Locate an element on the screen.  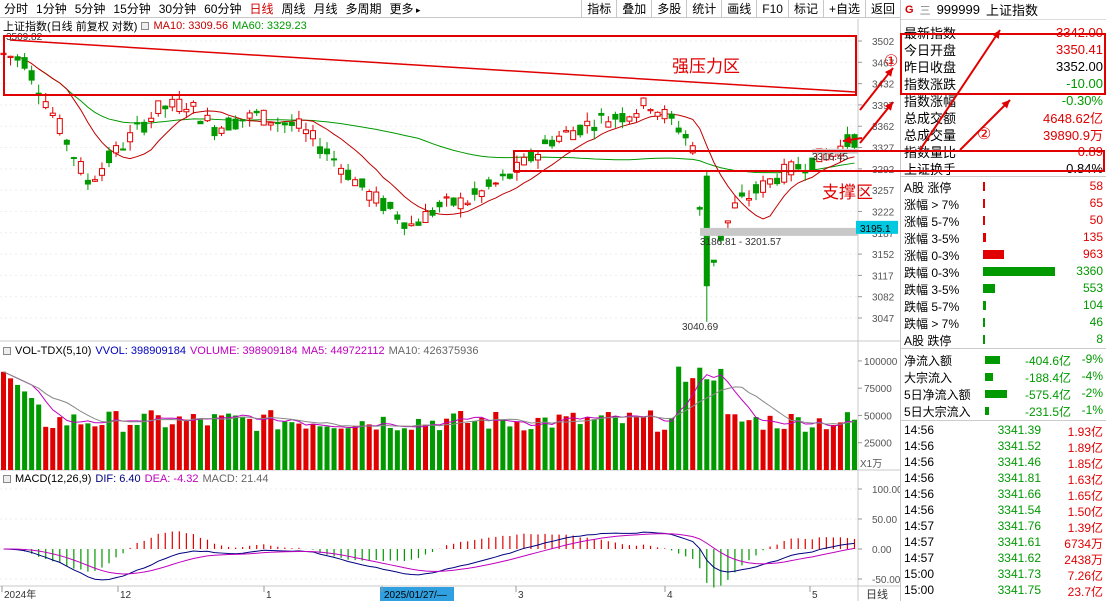
tab-weekly: 周线 is located at coordinates (293, 9).